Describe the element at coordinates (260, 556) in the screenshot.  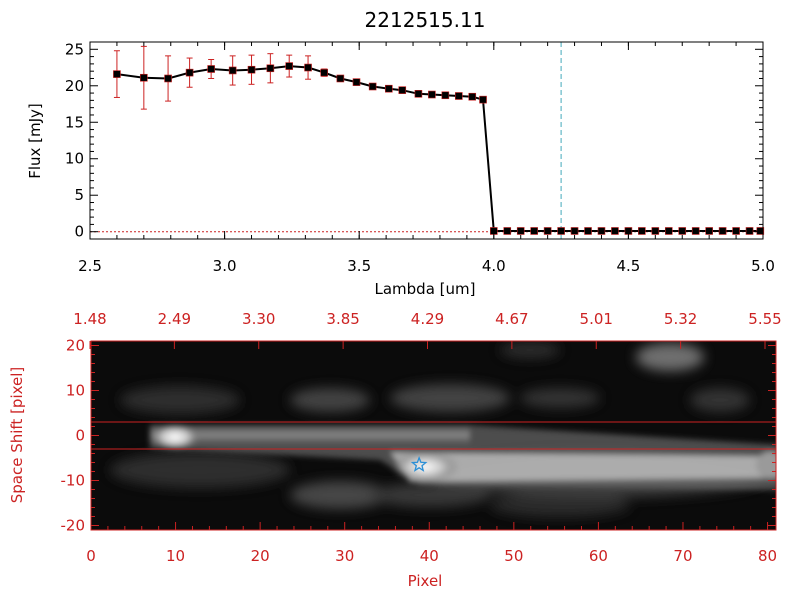
I see `x-tick-label: 20` at that location.